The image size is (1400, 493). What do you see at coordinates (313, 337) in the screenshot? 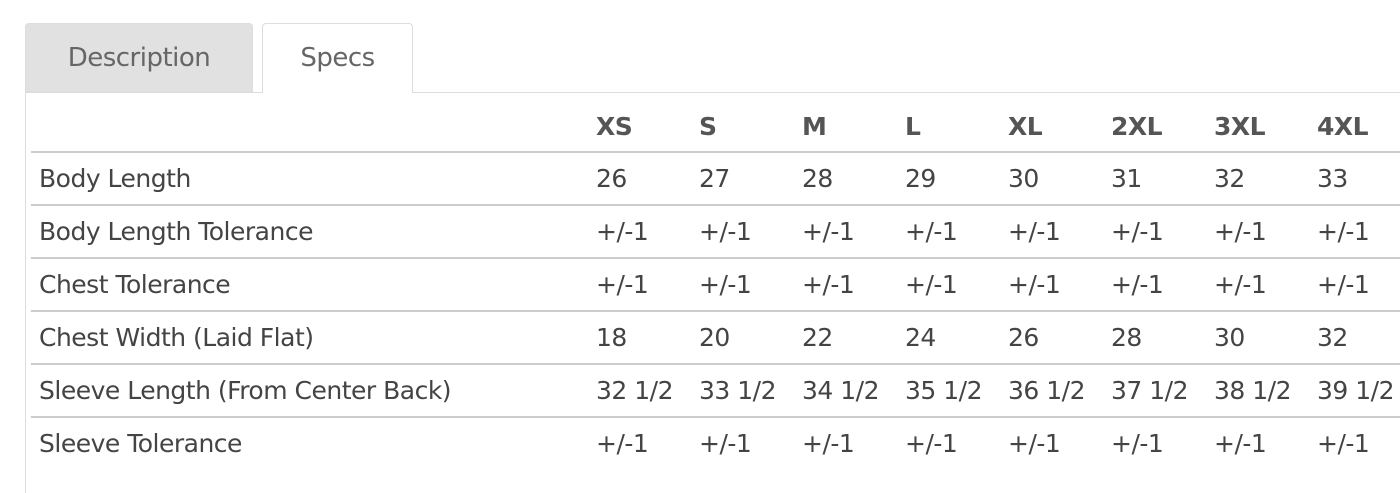
I see `row-label: Chest Width (Laid Flat)` at bounding box center [313, 337].